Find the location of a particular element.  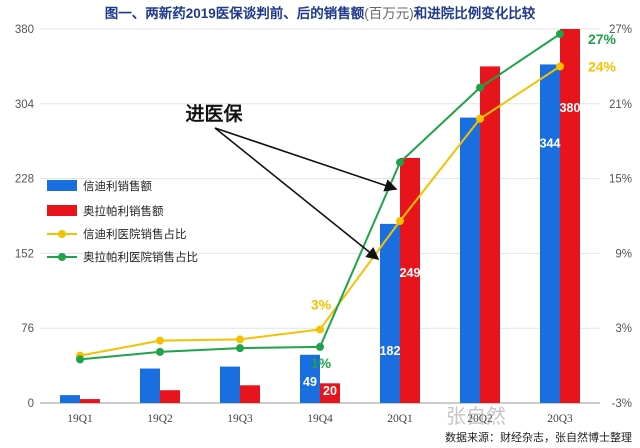

x-tick-label: 20Q2 is located at coordinates (480, 419).